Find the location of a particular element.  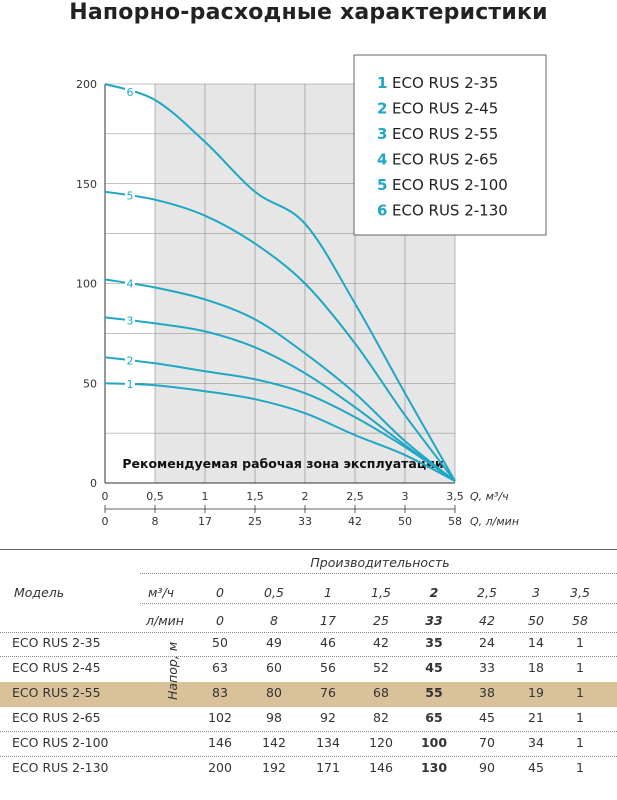

flow-lmin-header: 8 is located at coordinates (274, 620).